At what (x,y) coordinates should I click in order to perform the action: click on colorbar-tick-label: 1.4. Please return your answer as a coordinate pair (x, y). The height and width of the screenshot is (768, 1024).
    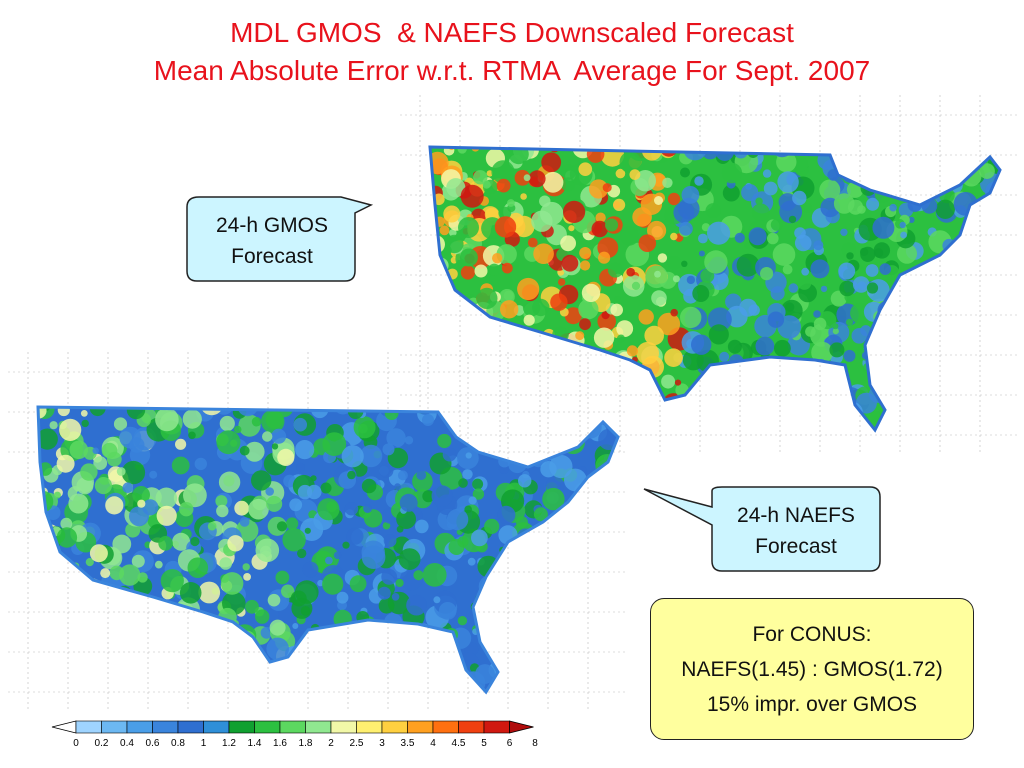
    Looking at the image, I should click on (255, 743).